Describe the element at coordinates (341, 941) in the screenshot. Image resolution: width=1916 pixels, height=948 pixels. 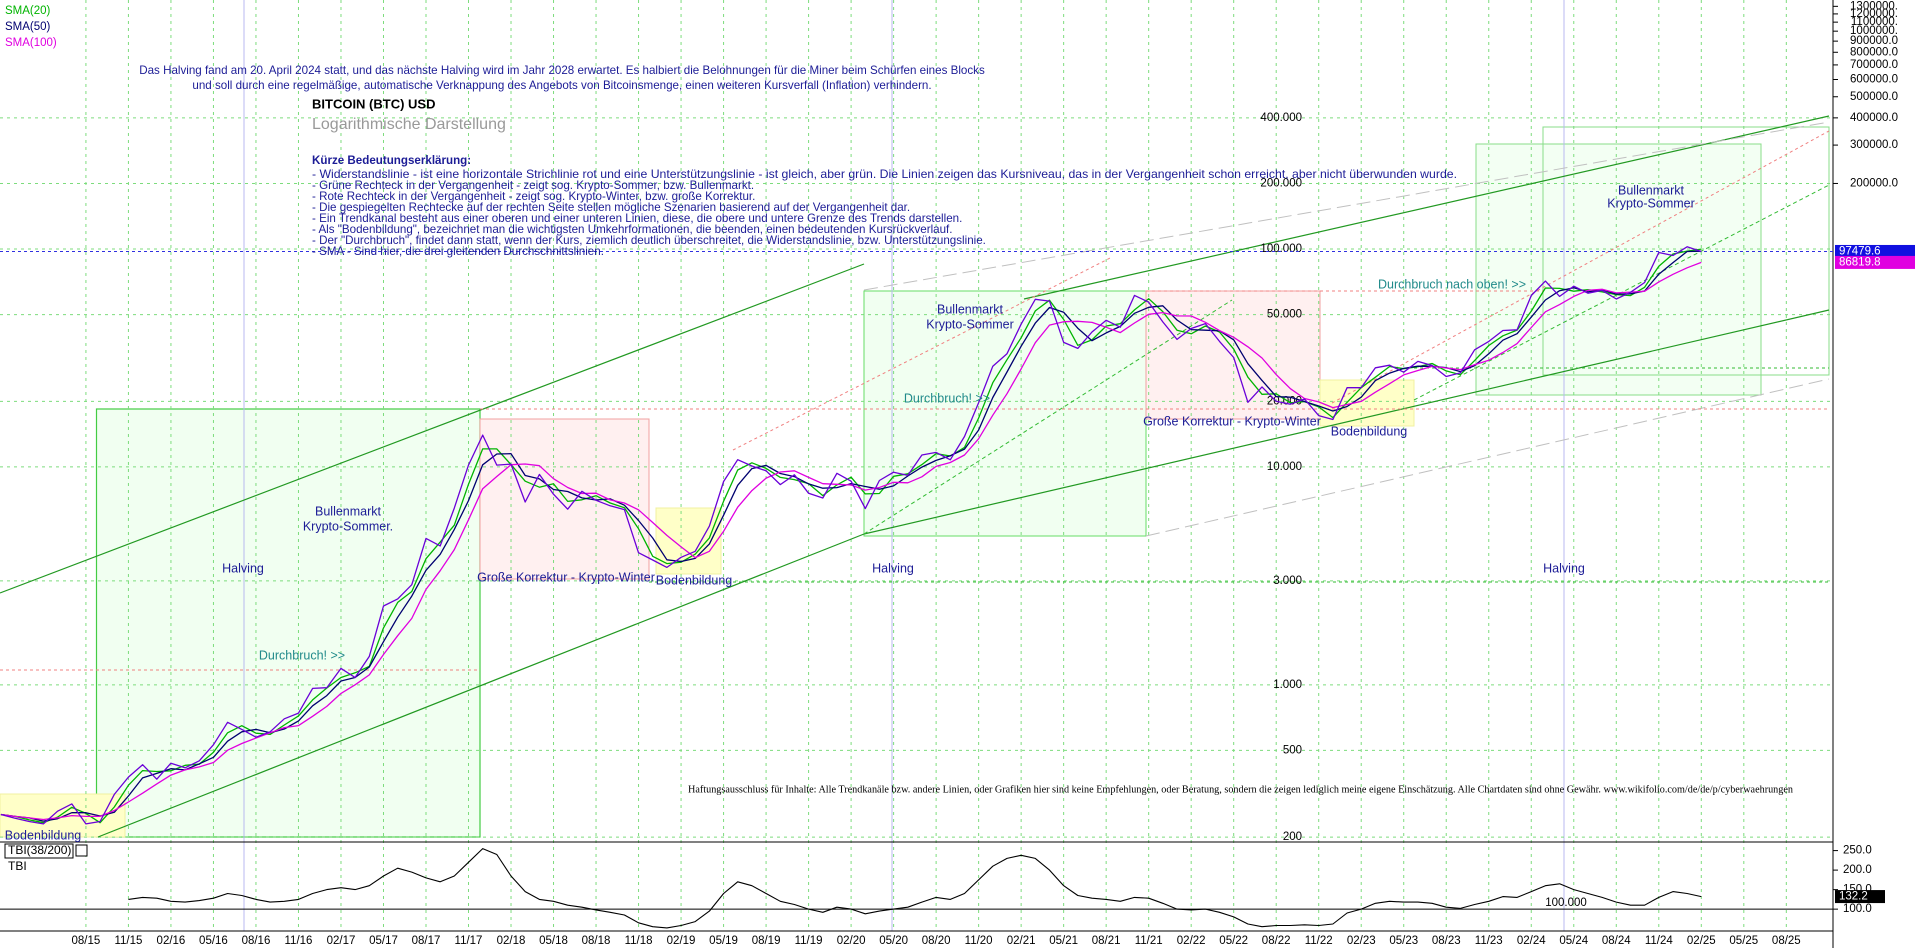
I see `x-tick-label: 02/17` at that location.